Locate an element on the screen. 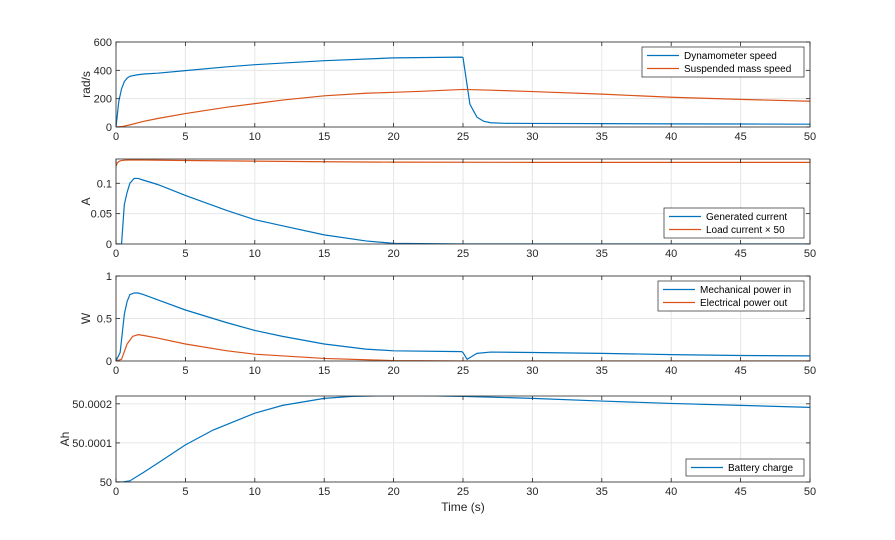 Image resolution: width=895 pixels, height=540 pixels. legend: Dynamometer speed Suspended mass speed is located at coordinates (723, 62).